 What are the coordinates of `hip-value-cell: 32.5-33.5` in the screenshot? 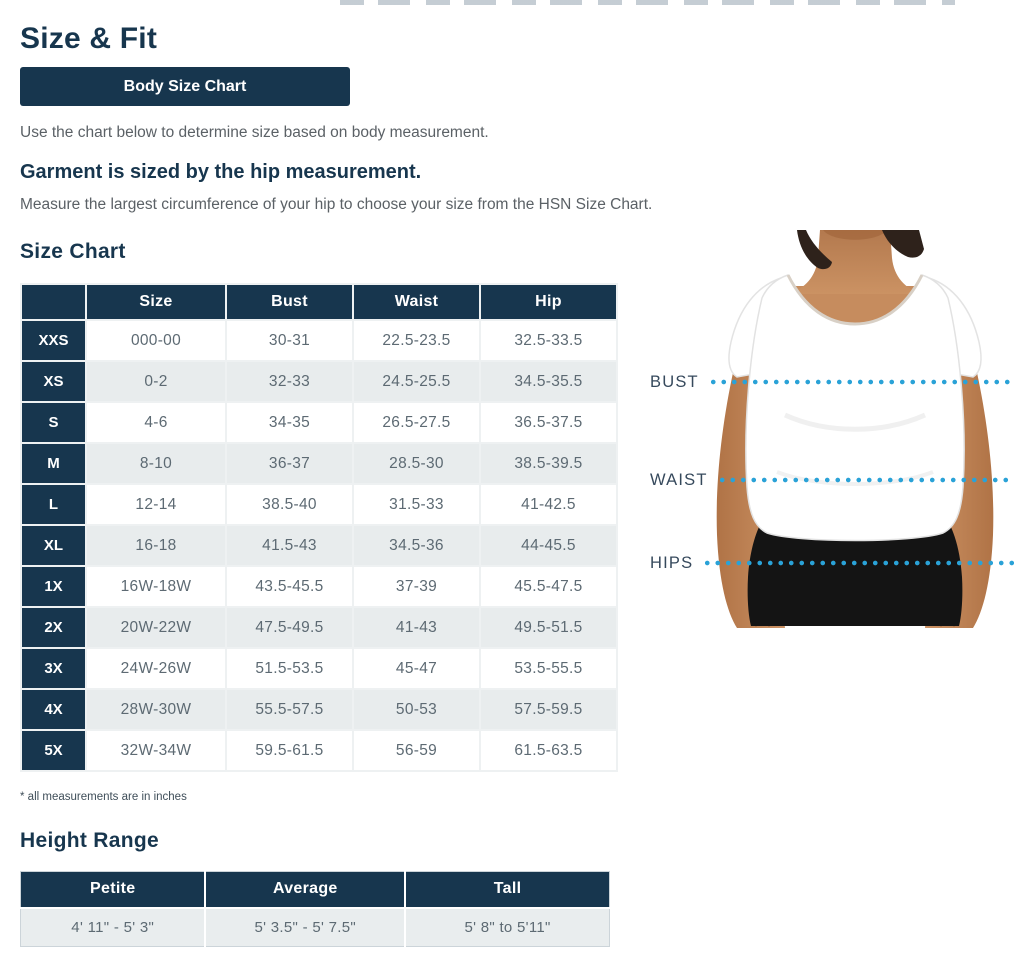 It's located at (548, 340).